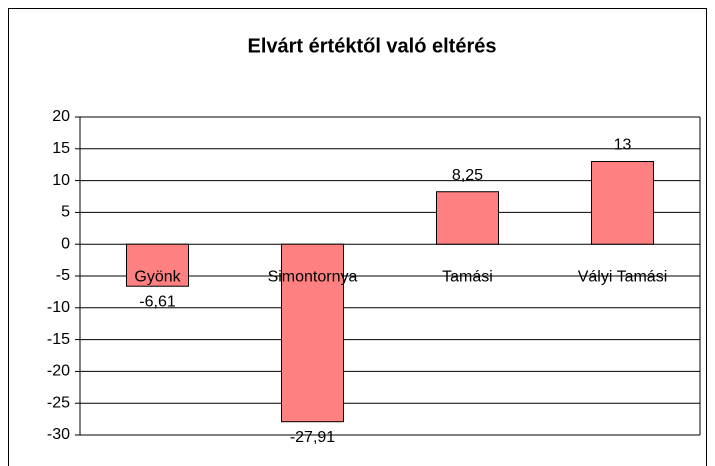 The image size is (715, 466). Describe the element at coordinates (65, 212) in the screenshot. I see `y-tick-label: 5` at that location.